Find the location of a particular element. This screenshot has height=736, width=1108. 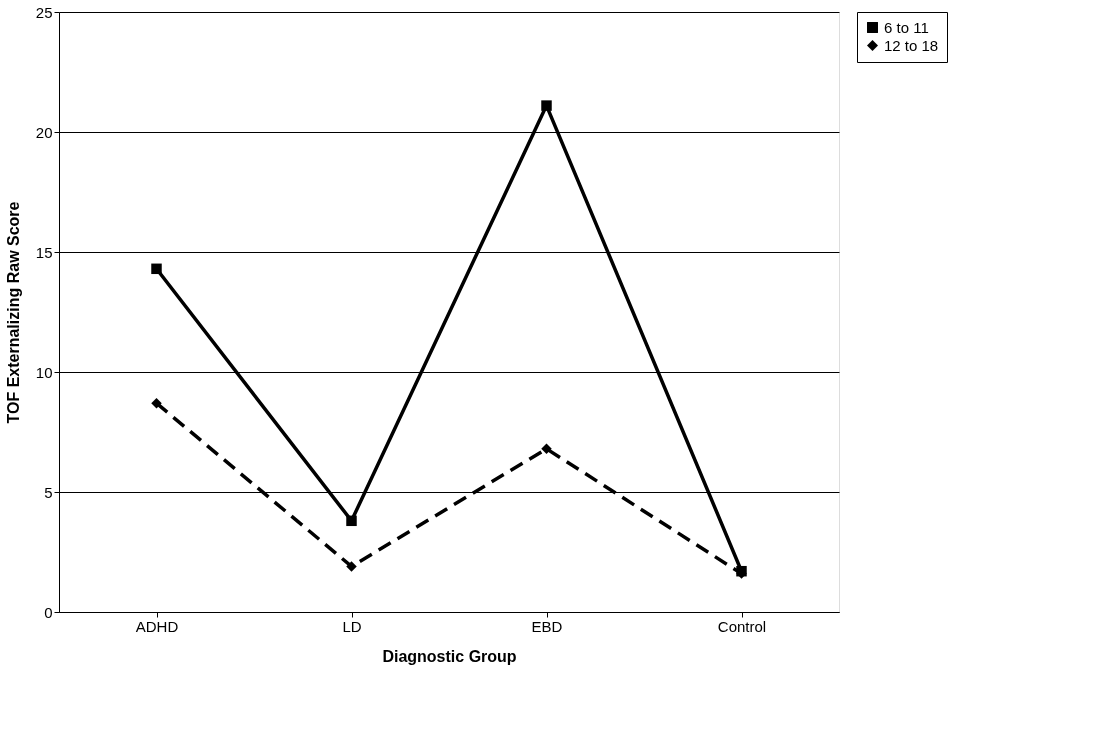

x-tick-label: LD is located at coordinates (352, 626).